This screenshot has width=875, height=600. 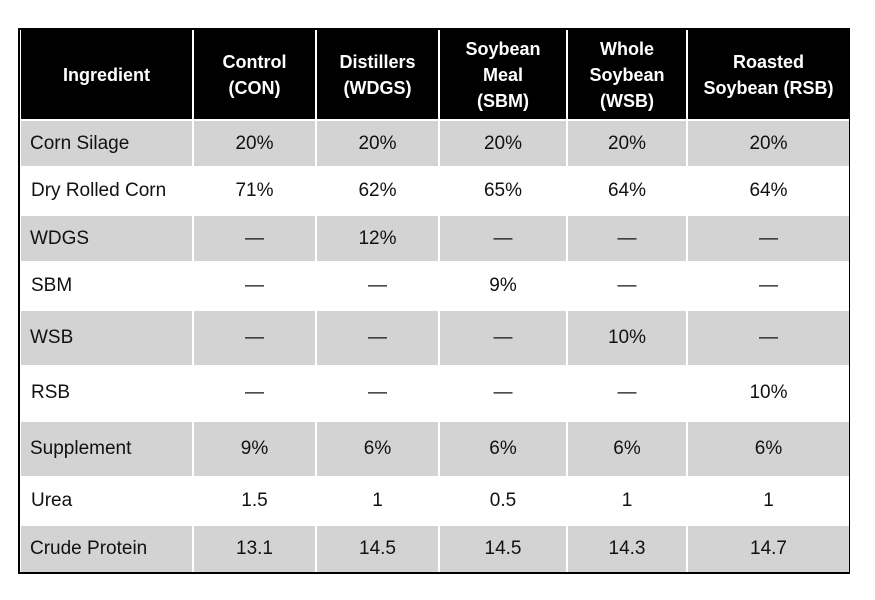 I want to click on header-ingredient: Ingredient, so click(x=107, y=75).